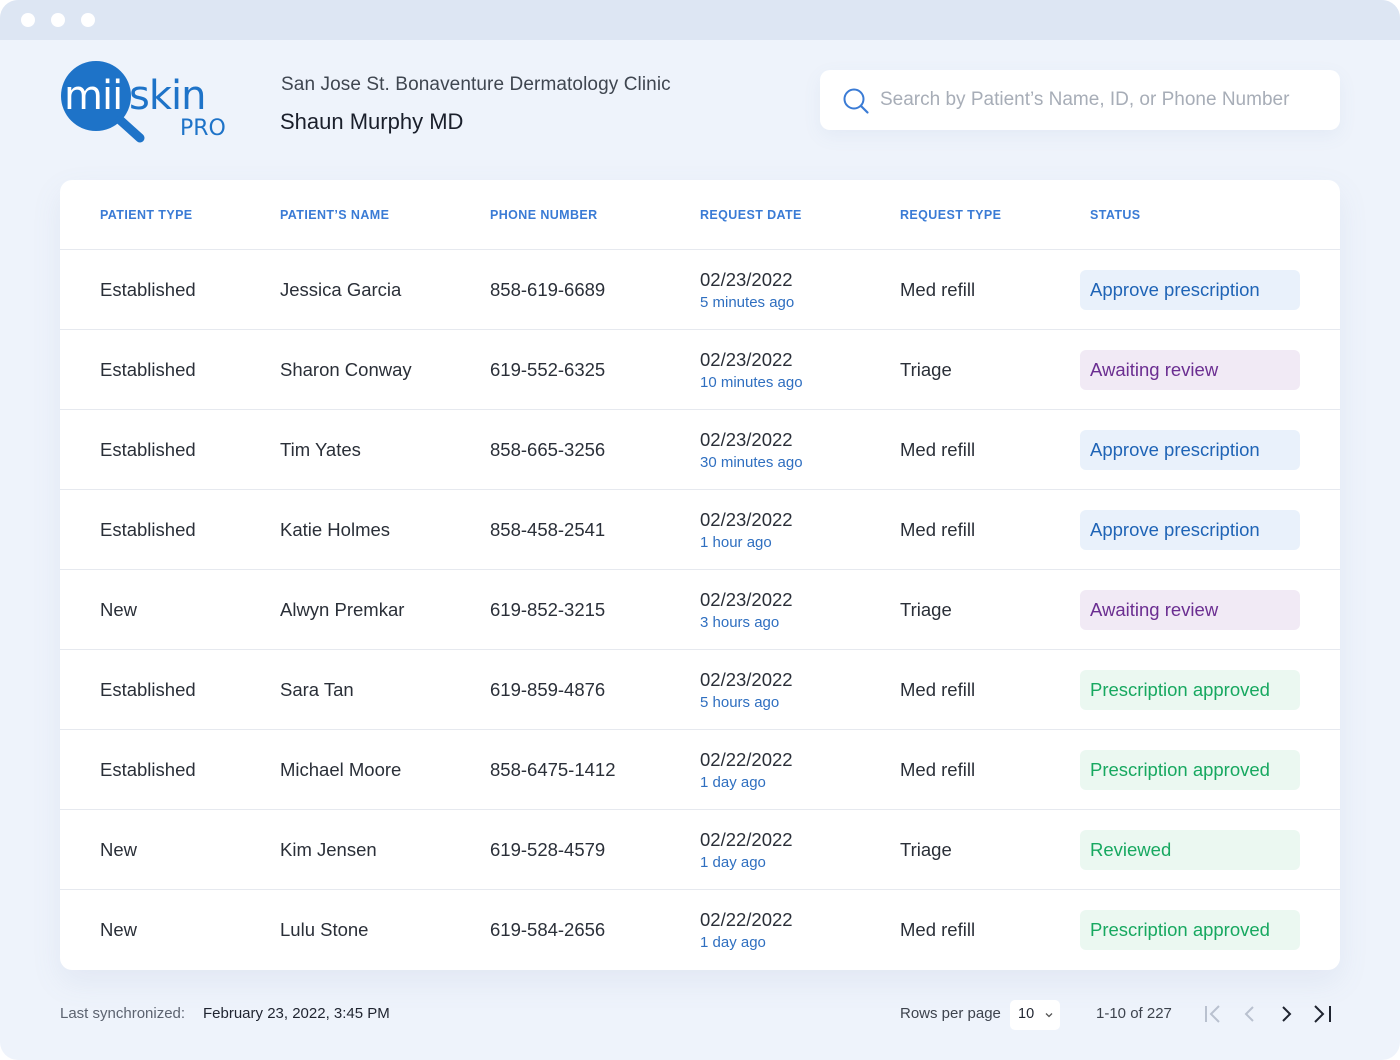 This screenshot has width=1400, height=1060. I want to click on patient-name-cell: Lulu Stone, so click(324, 929).